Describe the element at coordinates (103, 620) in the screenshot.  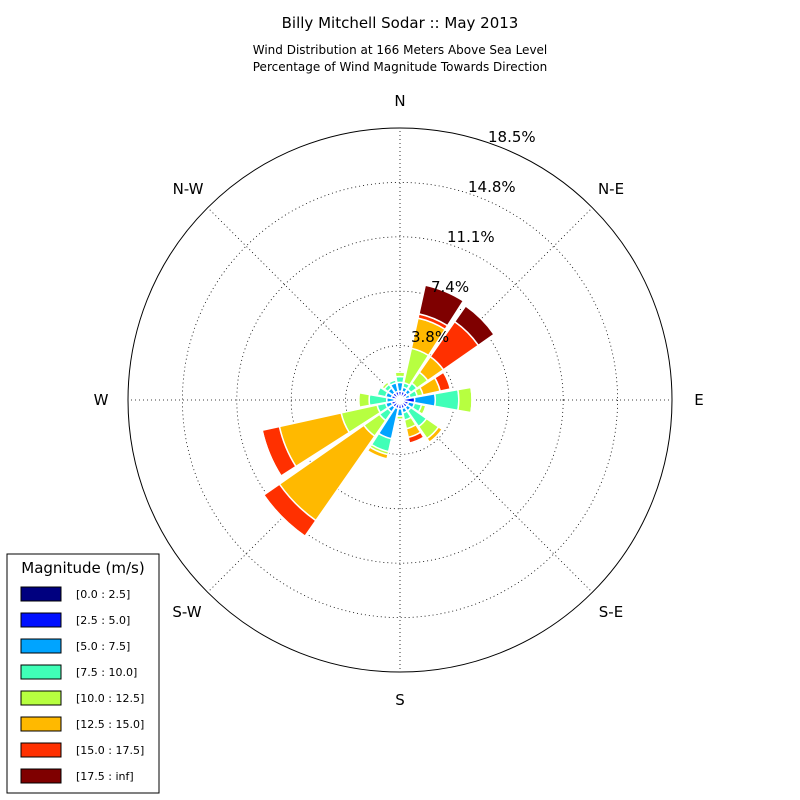
I see `legend-label: [2.5 : 5.0]` at that location.